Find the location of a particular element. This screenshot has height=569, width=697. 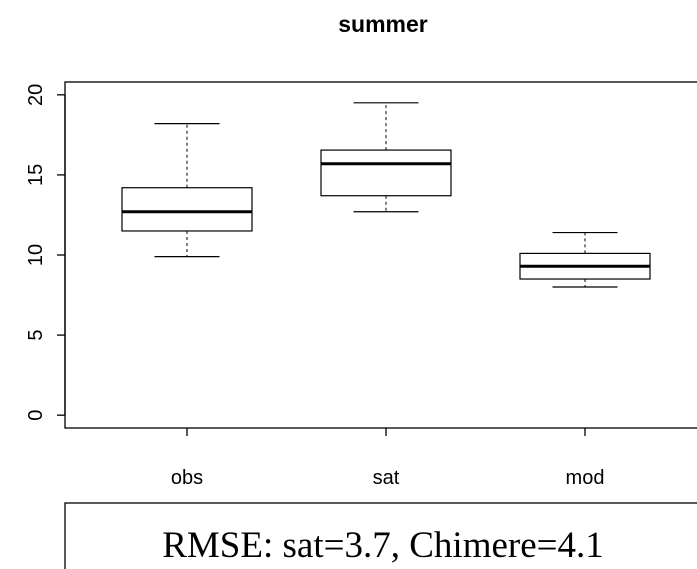

annotation: RMSE: sat=3.7, Chimere=4.1 is located at coordinates (383, 545).